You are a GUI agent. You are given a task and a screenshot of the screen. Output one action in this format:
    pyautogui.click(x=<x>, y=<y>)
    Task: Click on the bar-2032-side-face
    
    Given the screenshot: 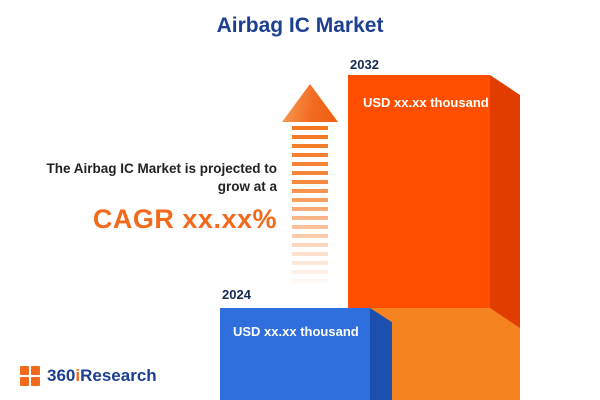 What is the action you would take?
    pyautogui.click(x=505, y=202)
    